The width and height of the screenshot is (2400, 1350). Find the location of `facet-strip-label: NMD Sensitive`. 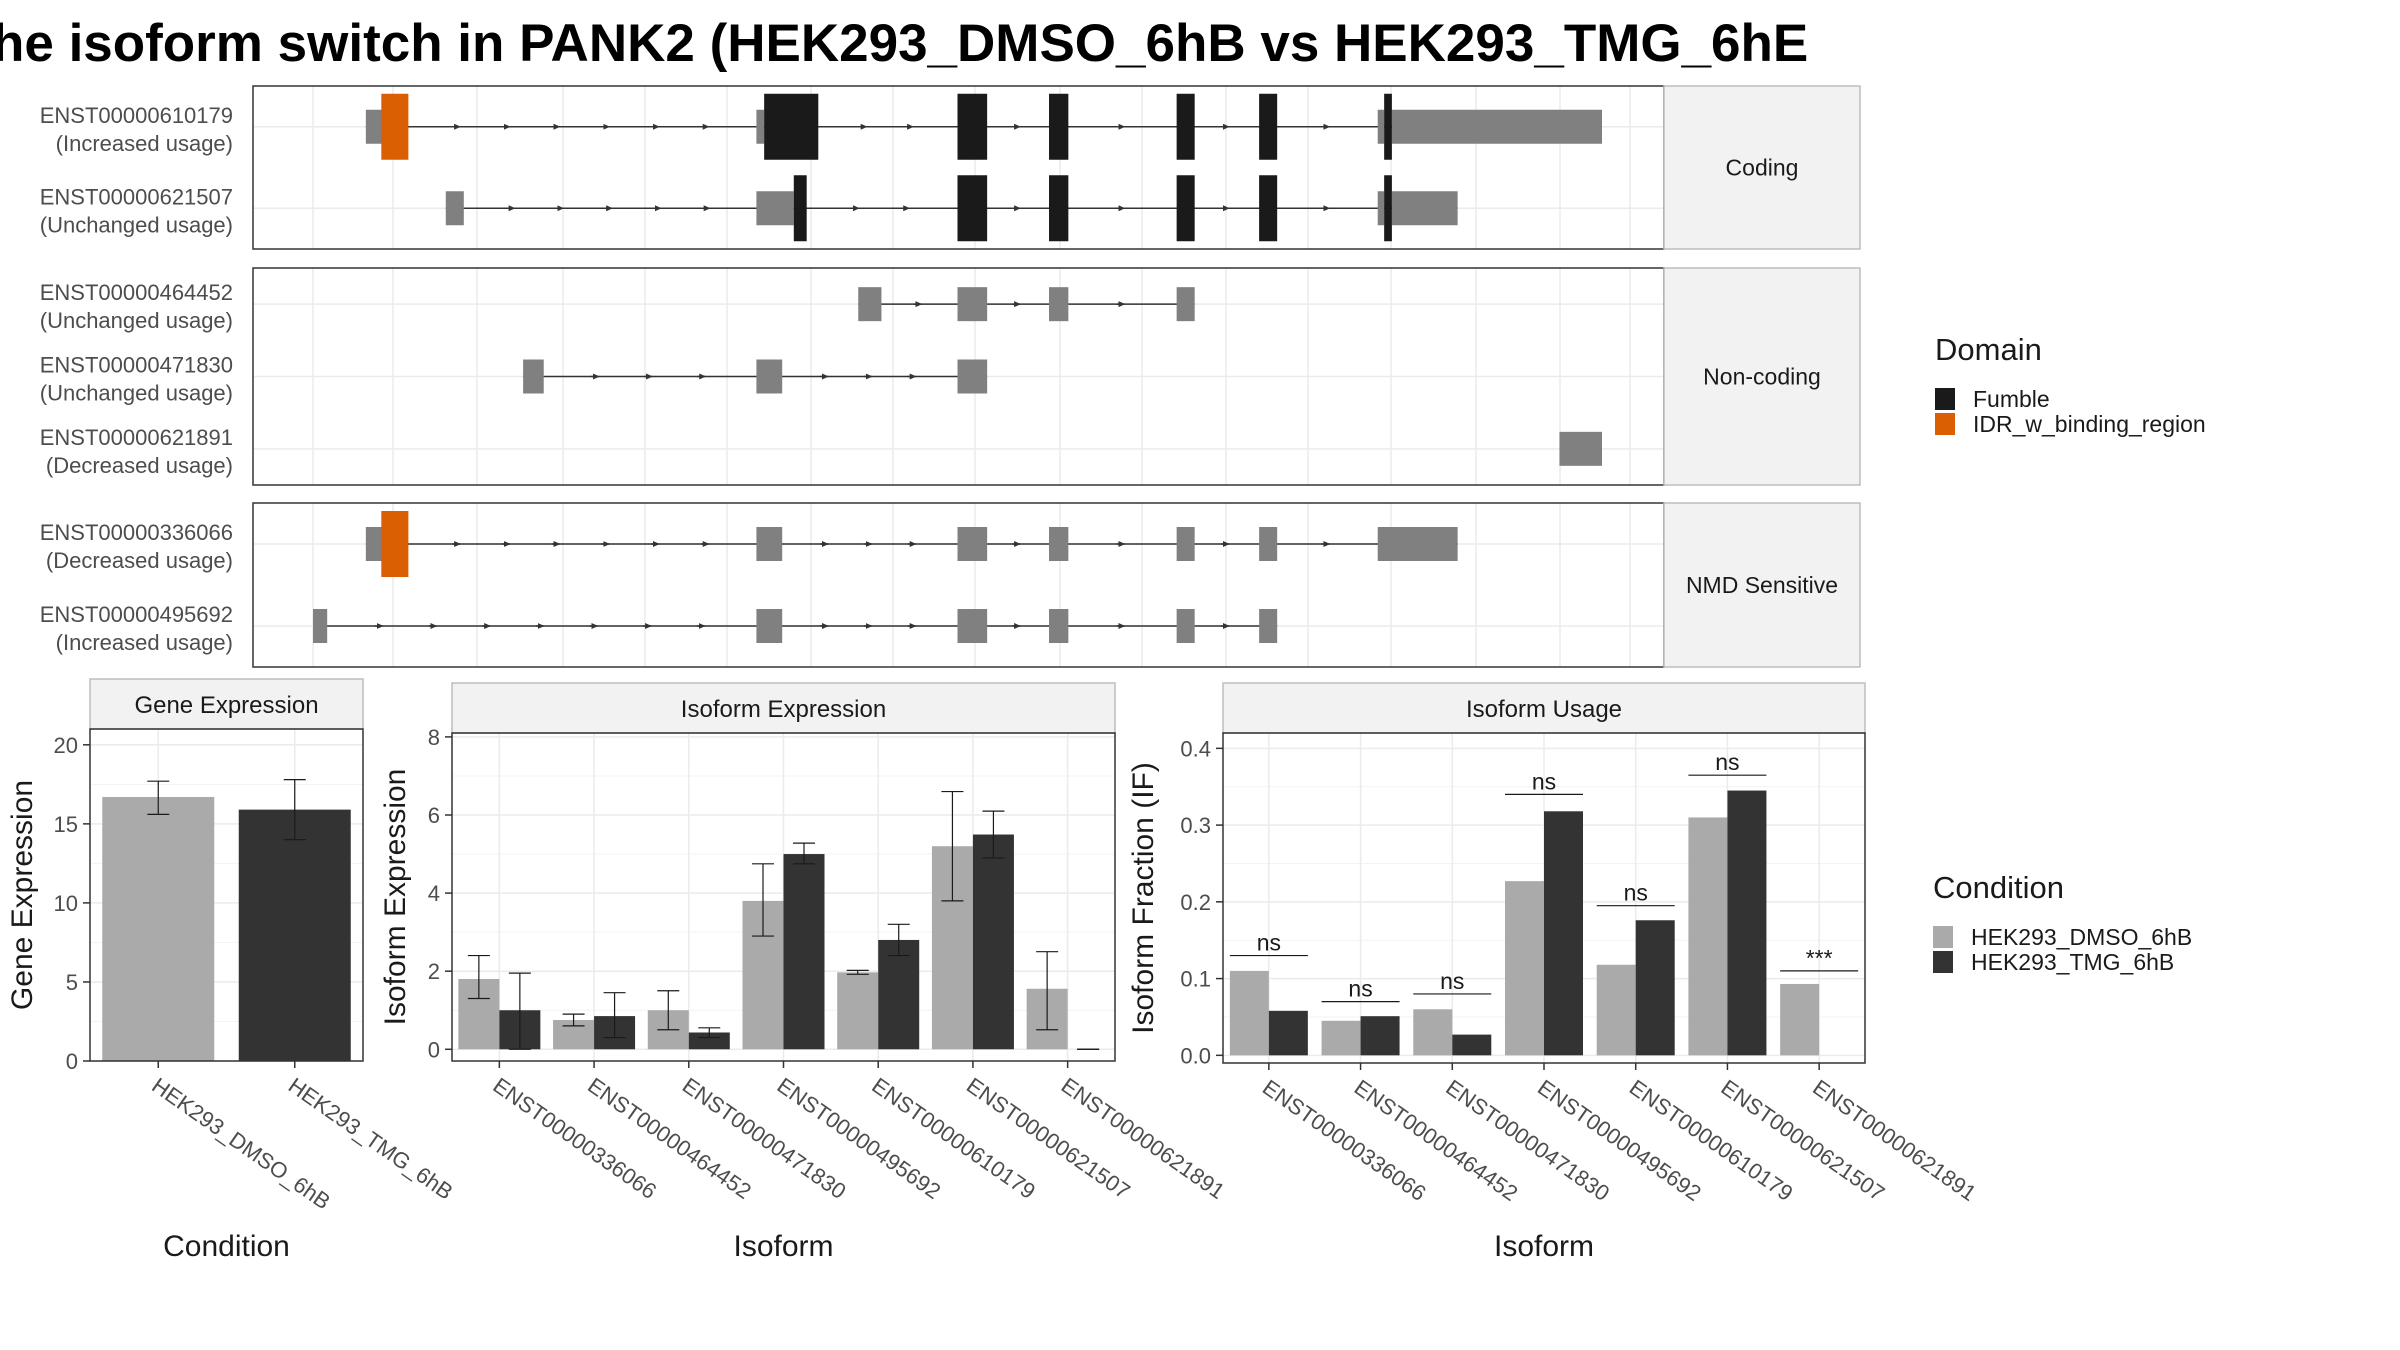

facet-strip-label: NMD Sensitive is located at coordinates (1762, 585).